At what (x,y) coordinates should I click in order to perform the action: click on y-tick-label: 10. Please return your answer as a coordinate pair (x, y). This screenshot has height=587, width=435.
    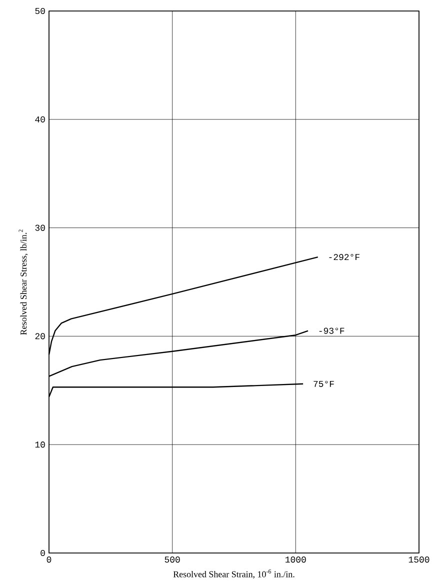
    Looking at the image, I should click on (40, 445).